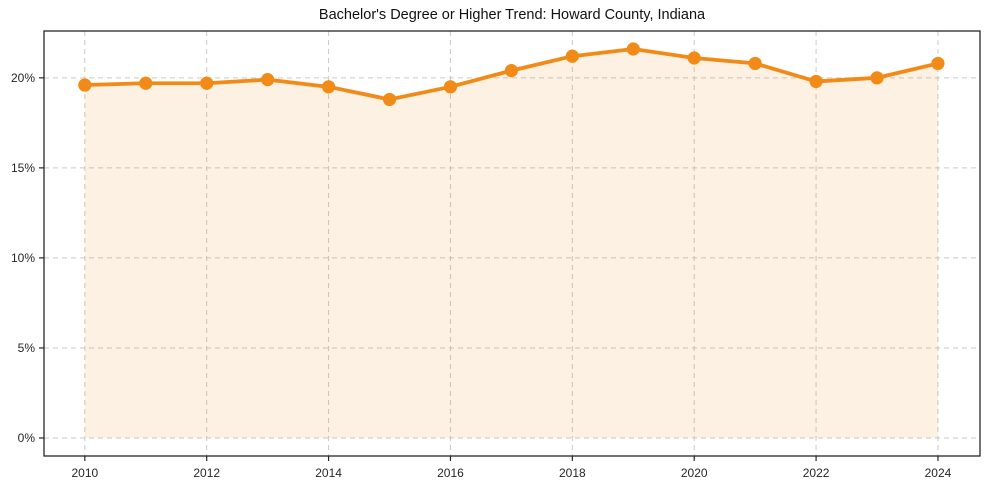 Image resolution: width=989 pixels, height=490 pixels. Describe the element at coordinates (23, 78) in the screenshot. I see `y-axis-tick-label: 20%` at that location.